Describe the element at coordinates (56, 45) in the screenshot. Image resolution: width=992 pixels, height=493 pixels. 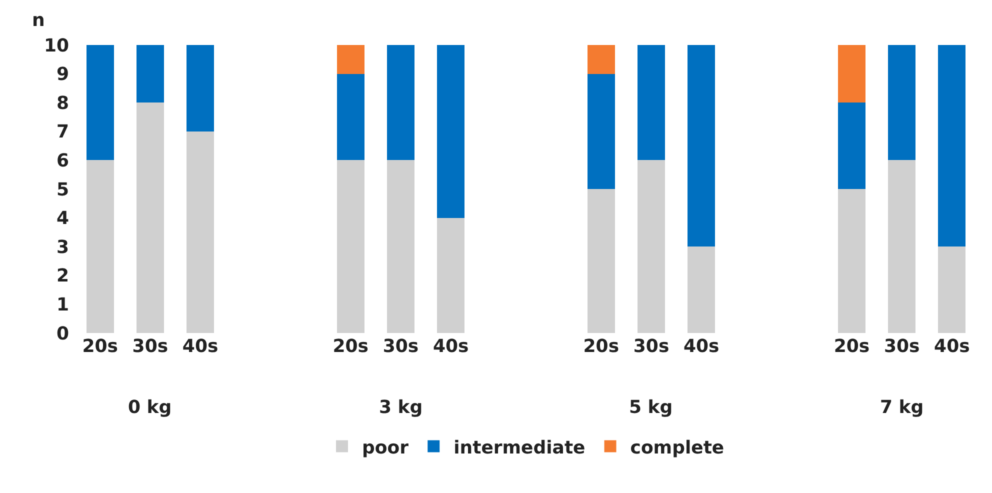
I see `y-tick-label: 10` at that location.